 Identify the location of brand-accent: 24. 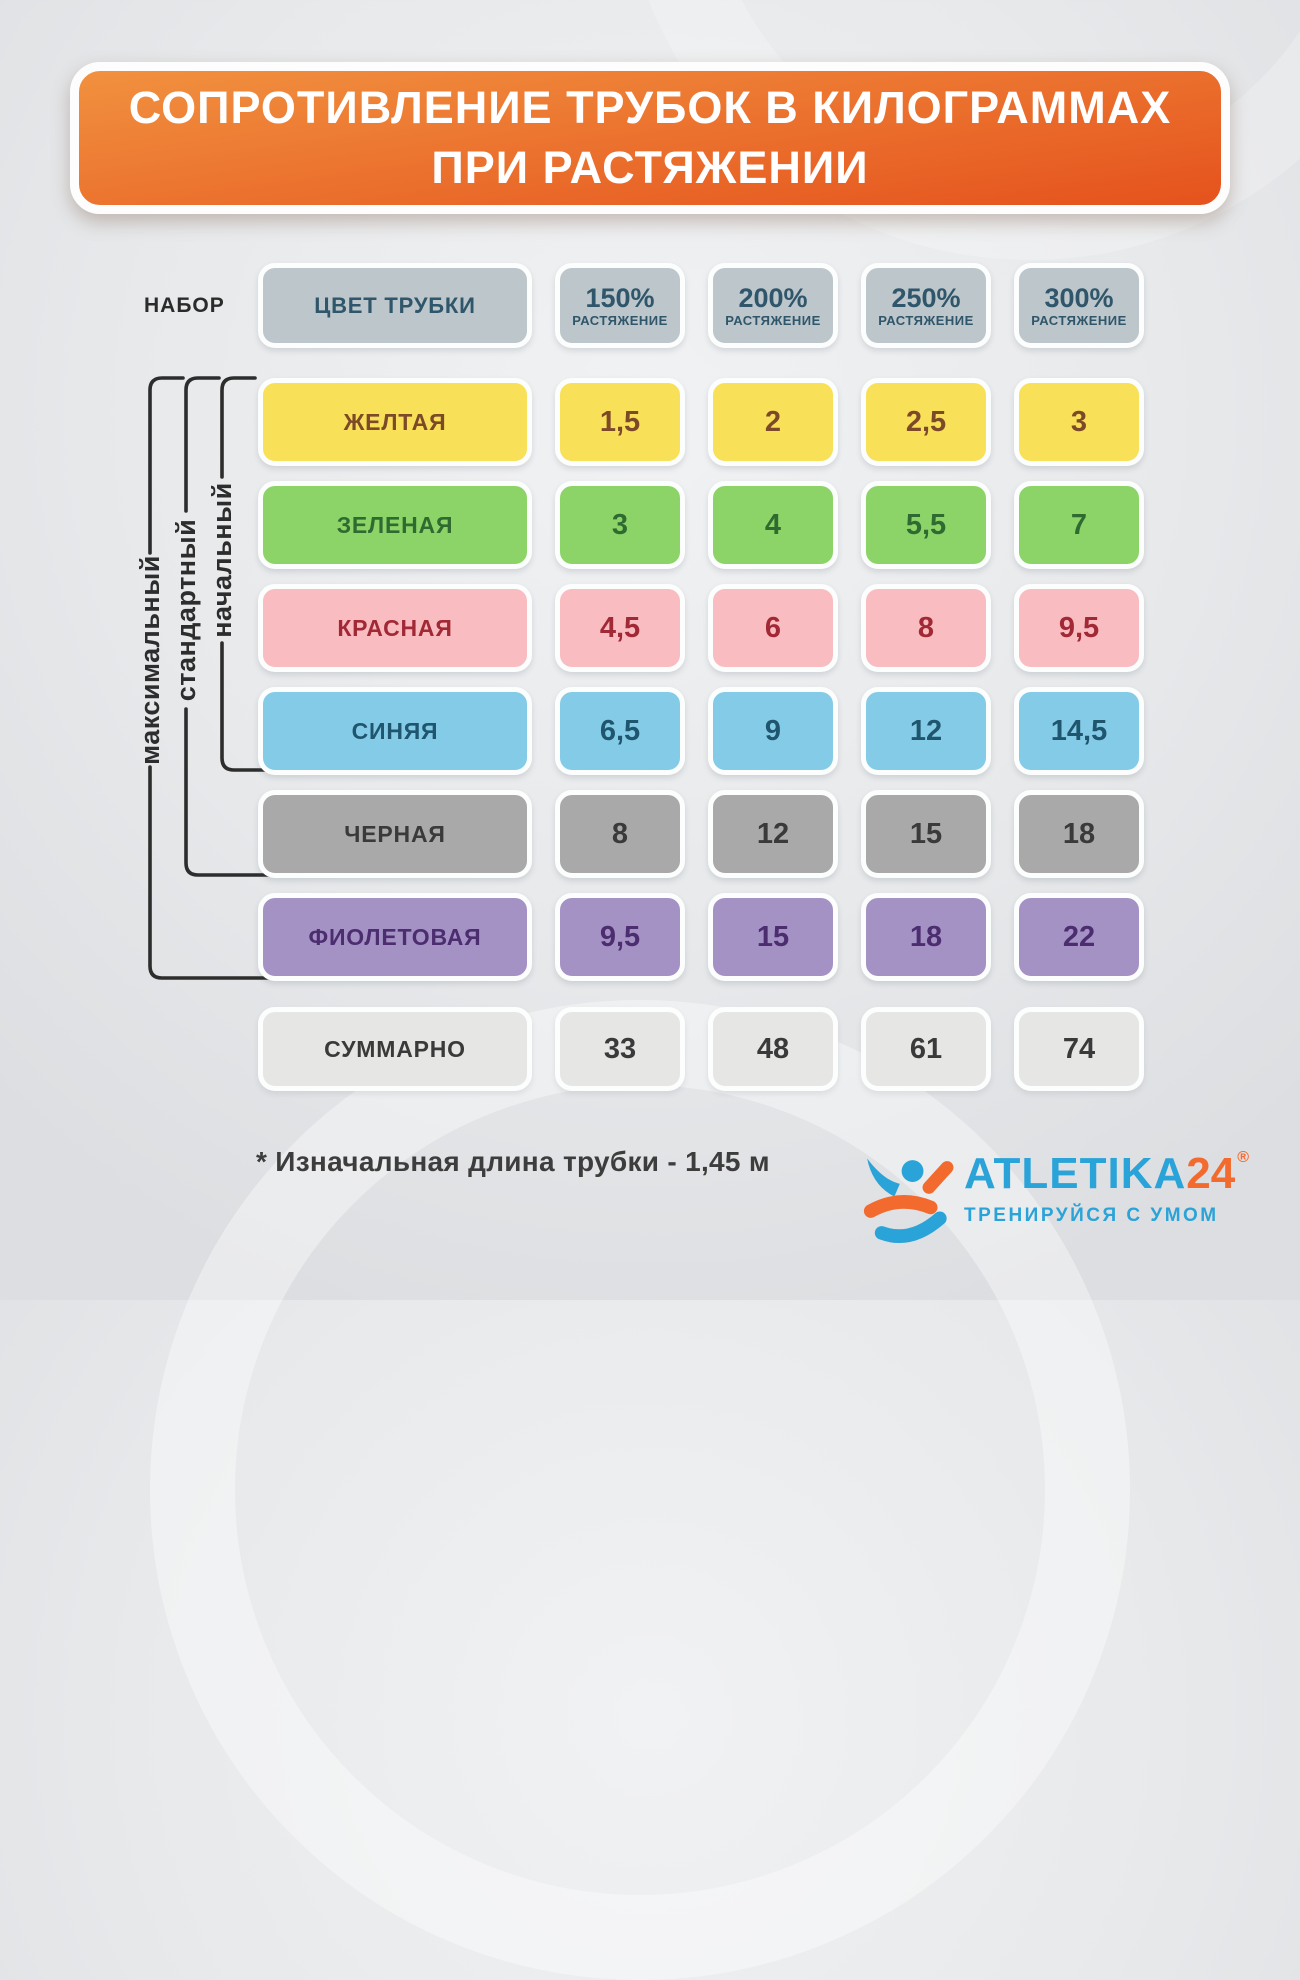
(1211, 1173).